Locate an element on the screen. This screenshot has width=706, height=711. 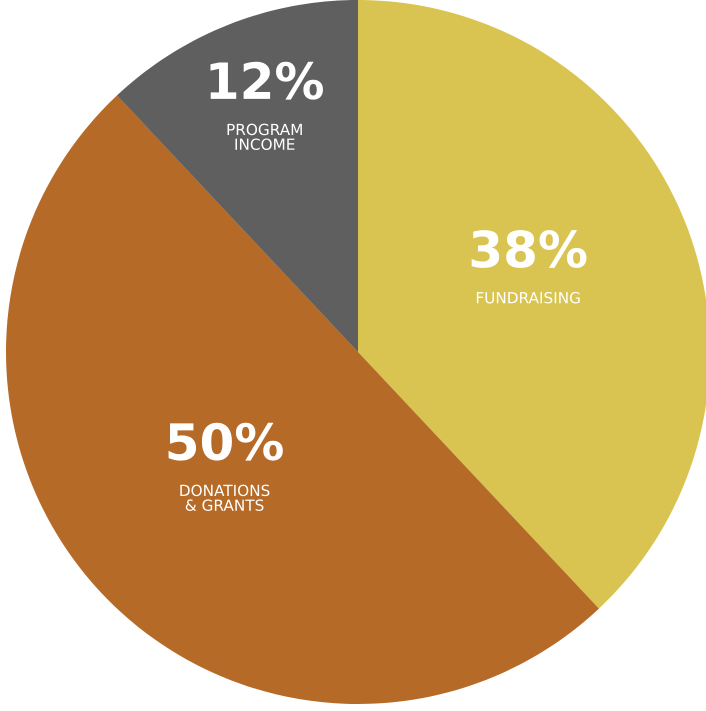
slice-label: FUNDRAISING is located at coordinates (528, 298).